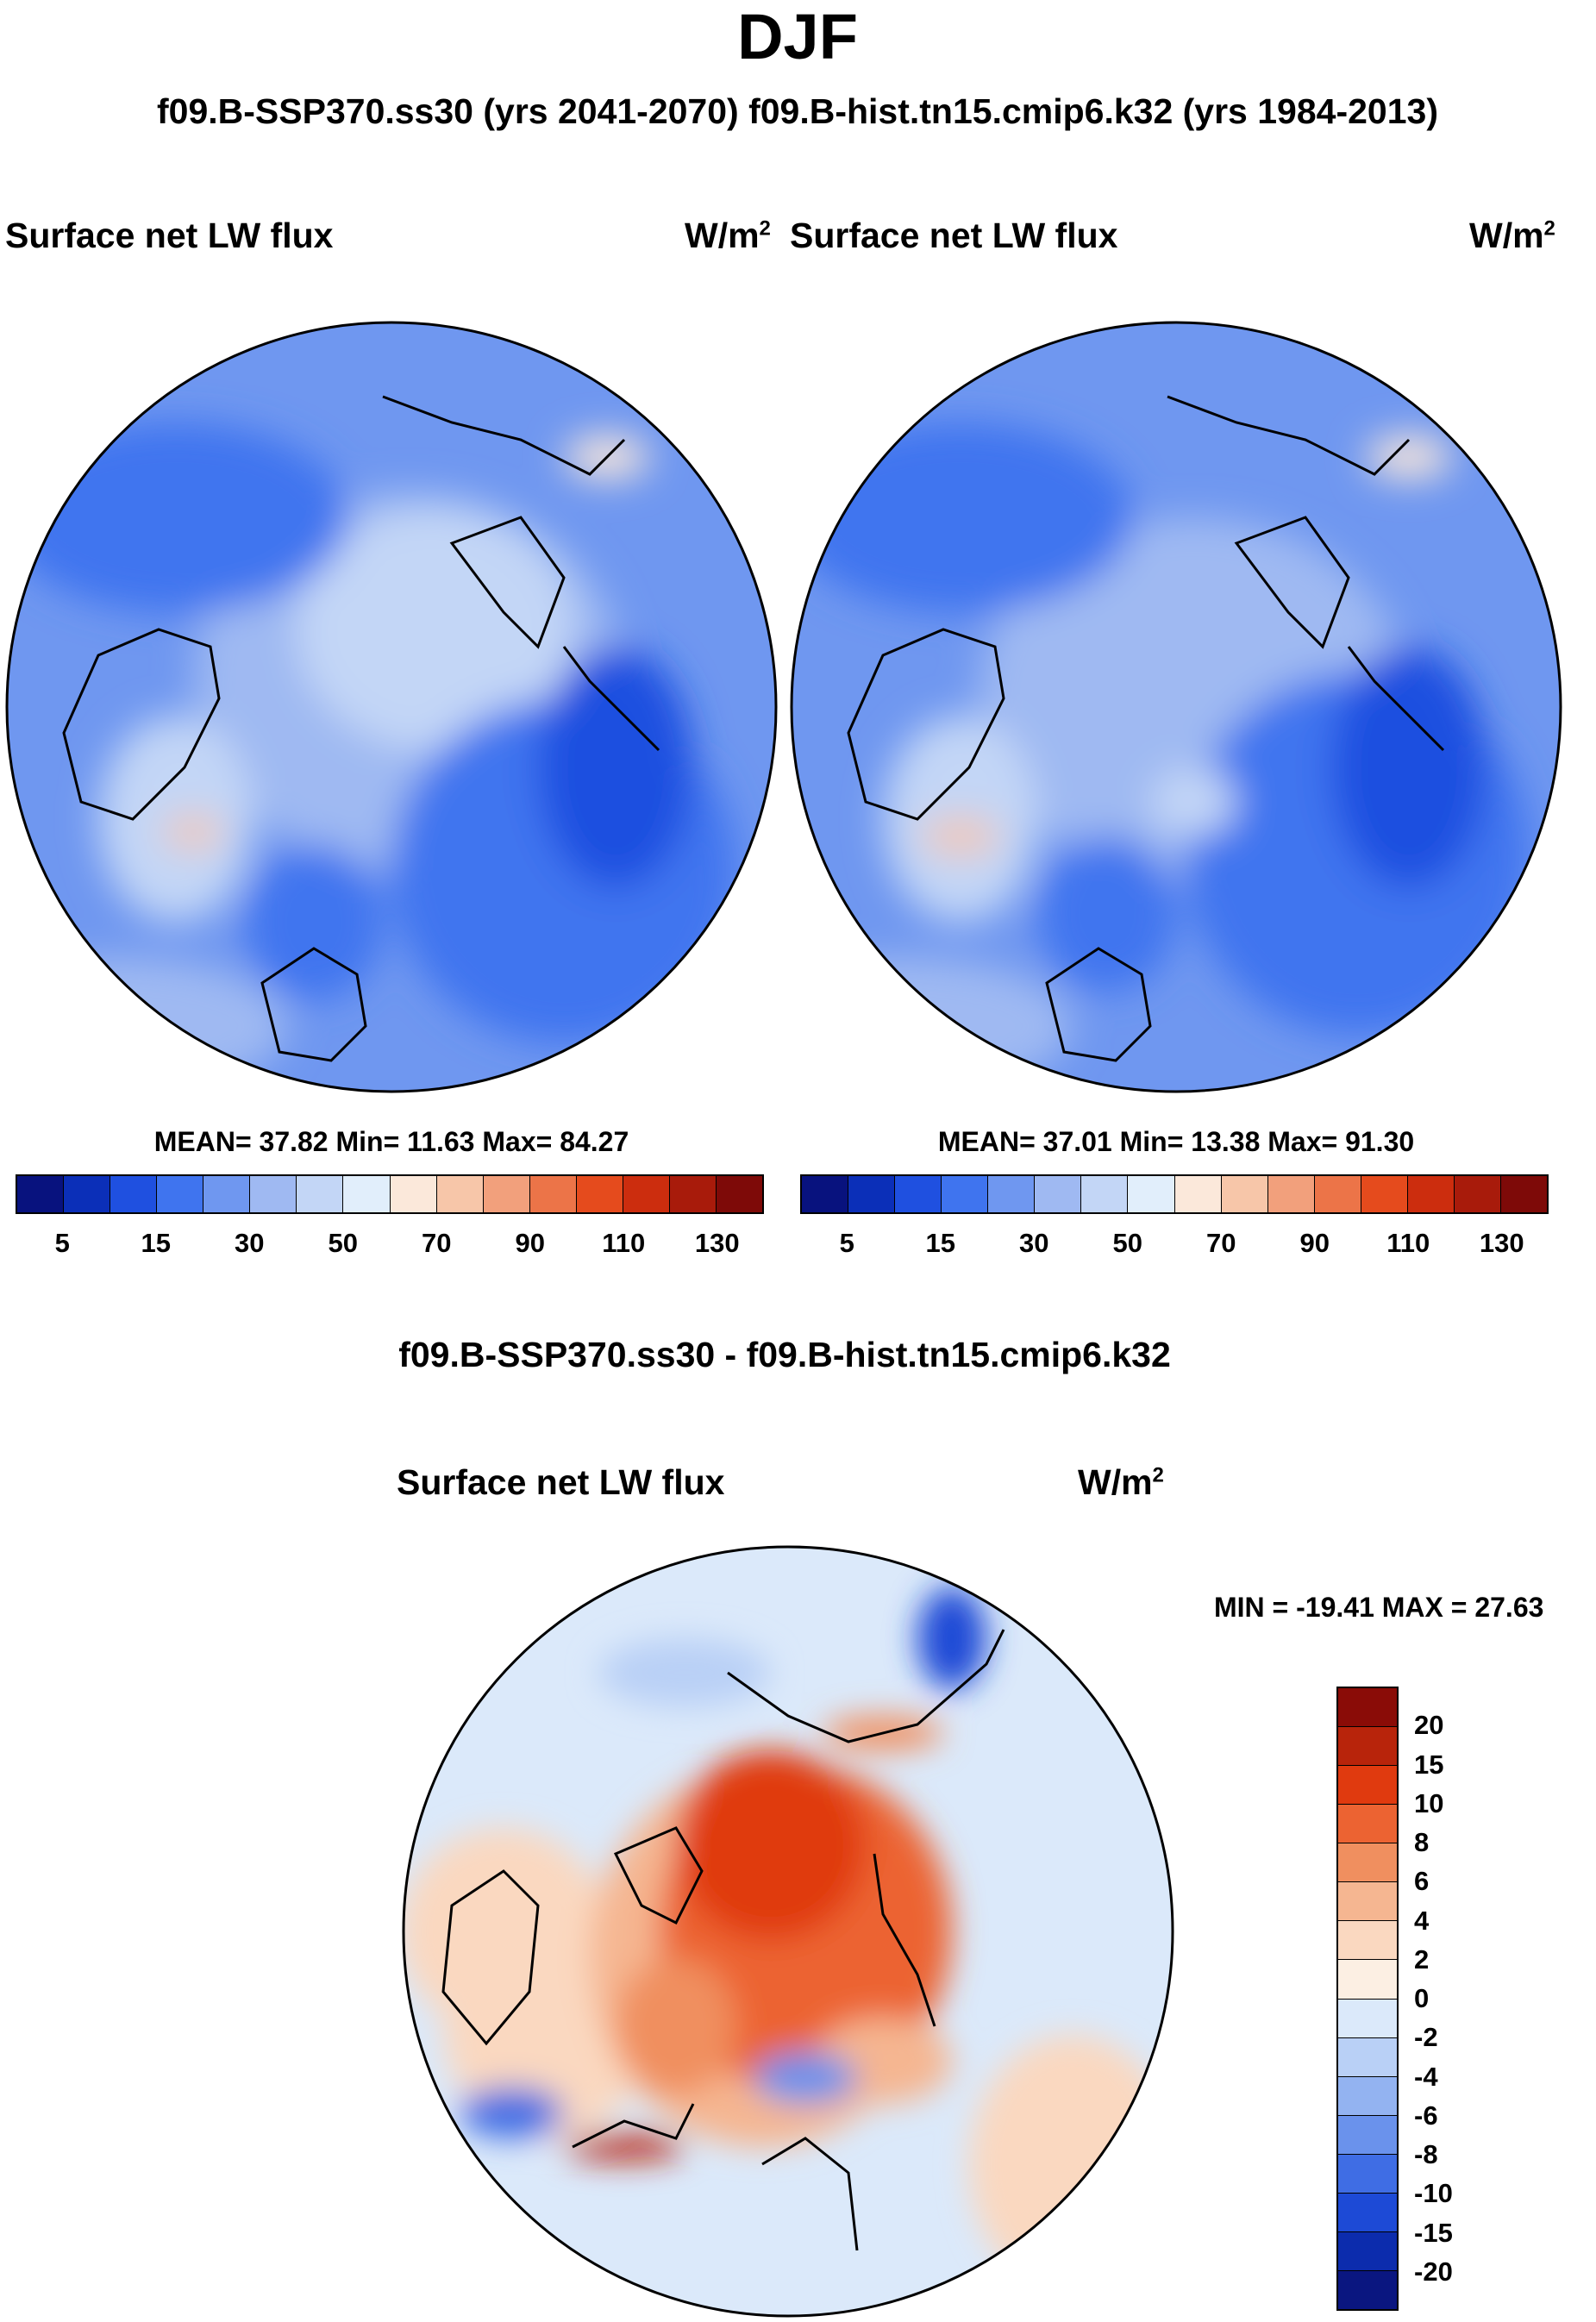 Image resolution: width=1596 pixels, height=2322 pixels. I want to click on colorbar-label: 130, so click(717, 1243).